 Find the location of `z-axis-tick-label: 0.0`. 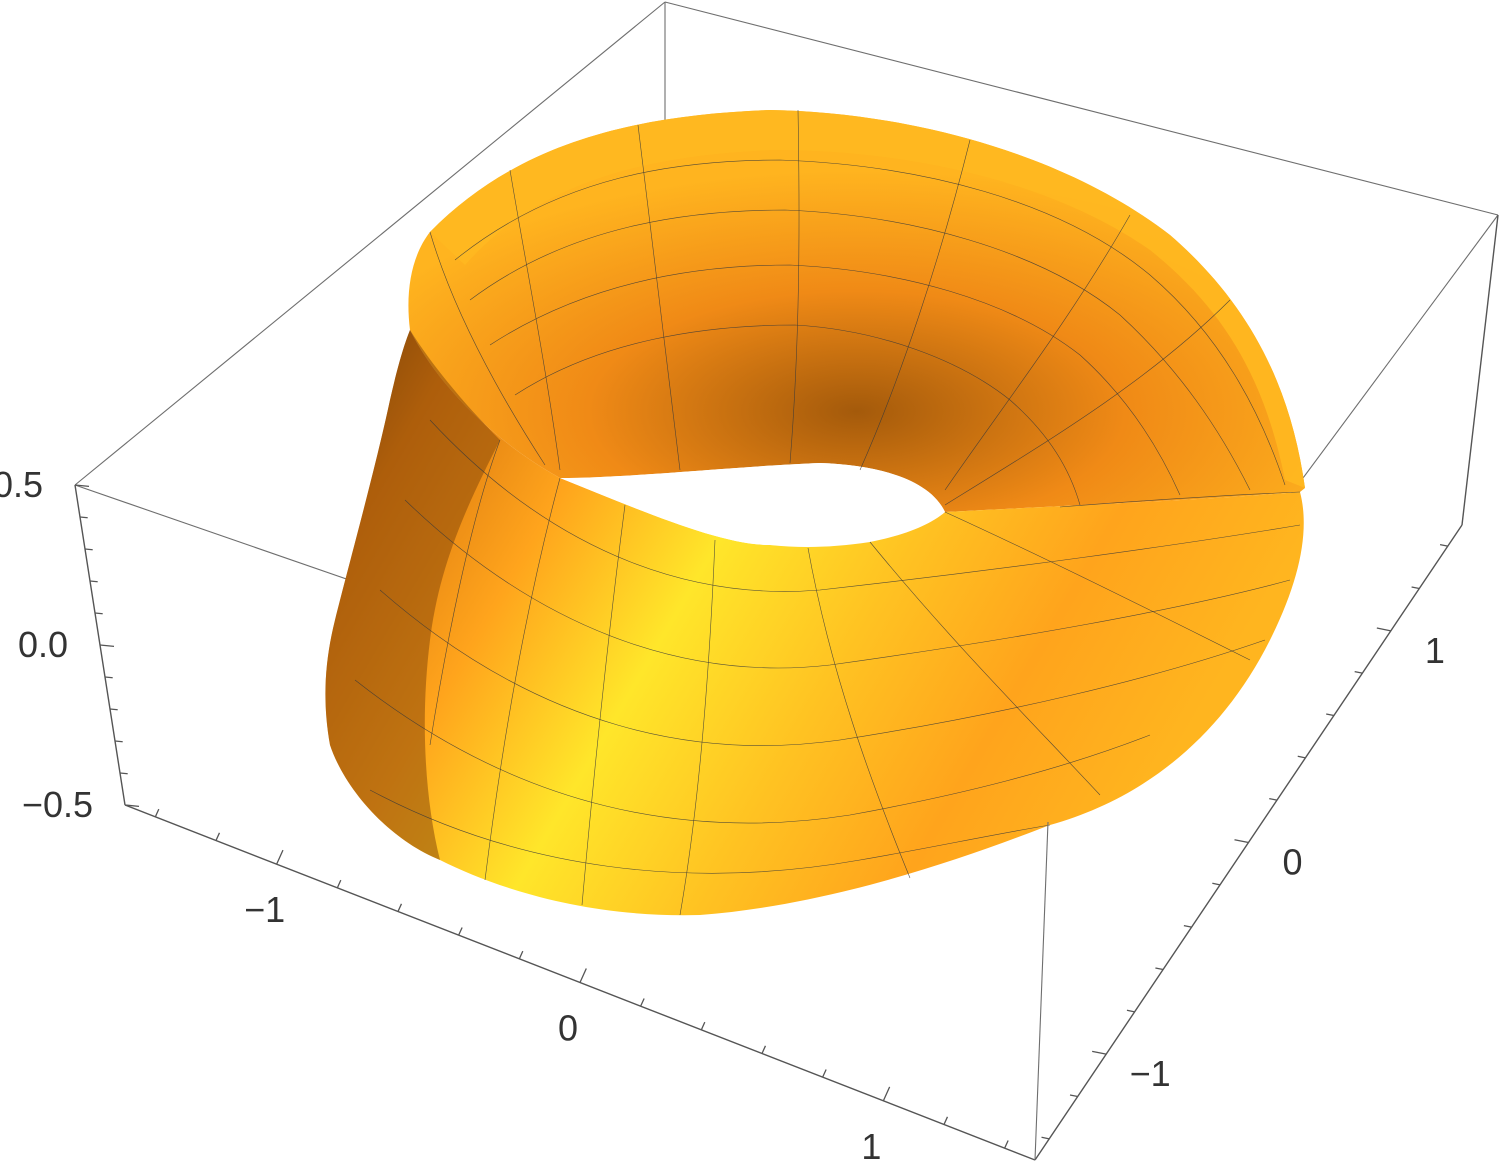

z-axis-tick-label: 0.0 is located at coordinates (43, 644).